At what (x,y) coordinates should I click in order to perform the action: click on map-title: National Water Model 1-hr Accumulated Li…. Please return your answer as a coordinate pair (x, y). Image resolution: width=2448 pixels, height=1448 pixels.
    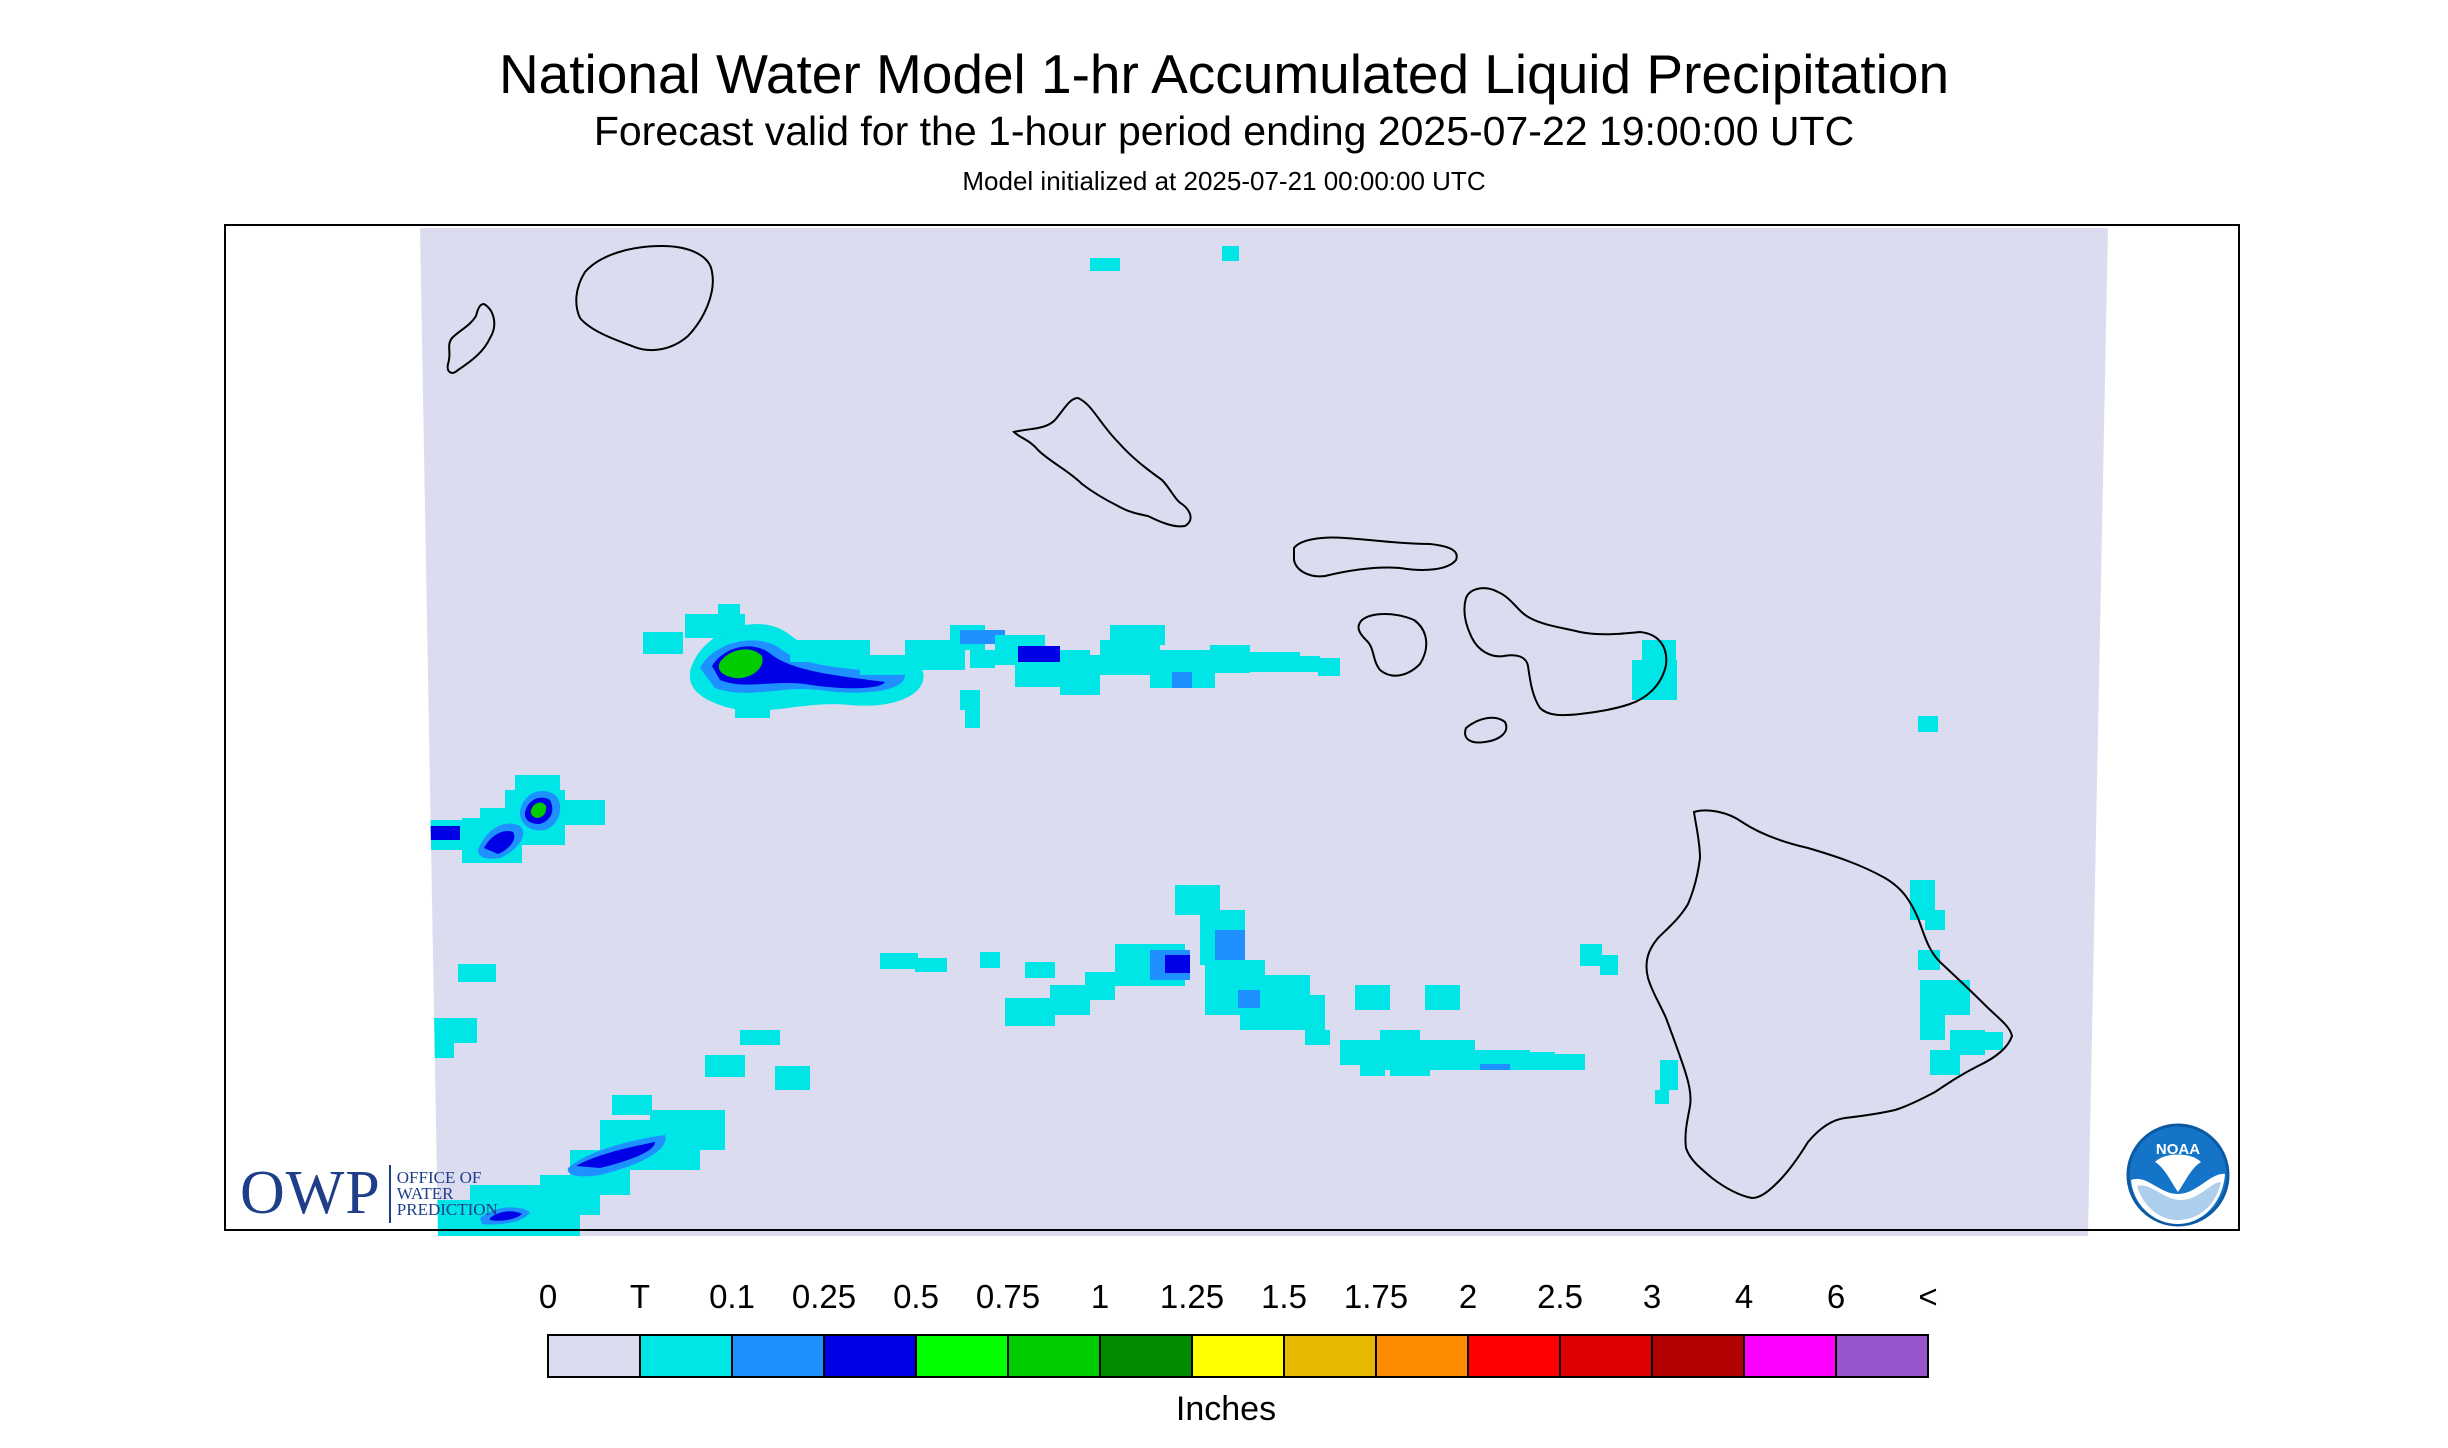
    Looking at the image, I should click on (1224, 74).